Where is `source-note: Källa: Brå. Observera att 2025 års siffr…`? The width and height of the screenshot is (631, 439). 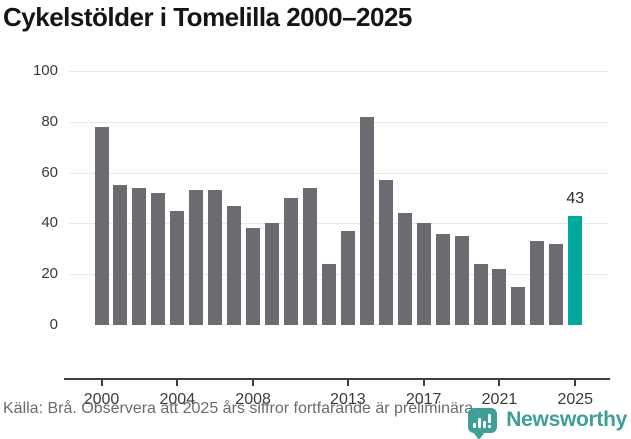
source-note: Källa: Brå. Observera att 2025 års siffr… is located at coordinates (240, 408).